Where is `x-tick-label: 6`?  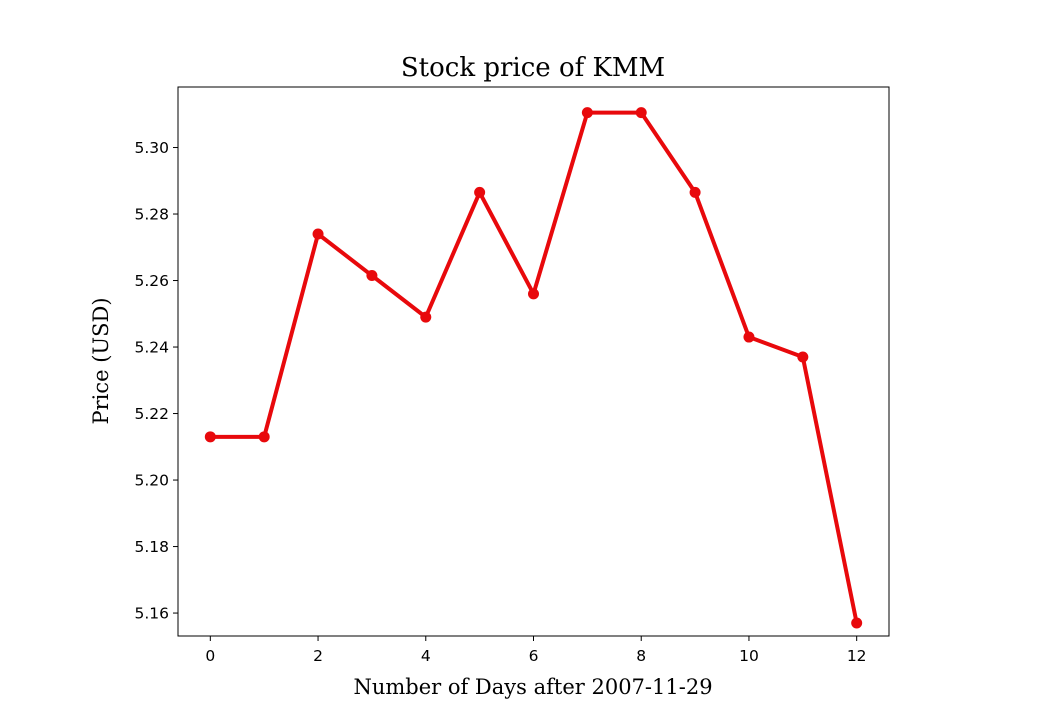 x-tick-label: 6 is located at coordinates (534, 656).